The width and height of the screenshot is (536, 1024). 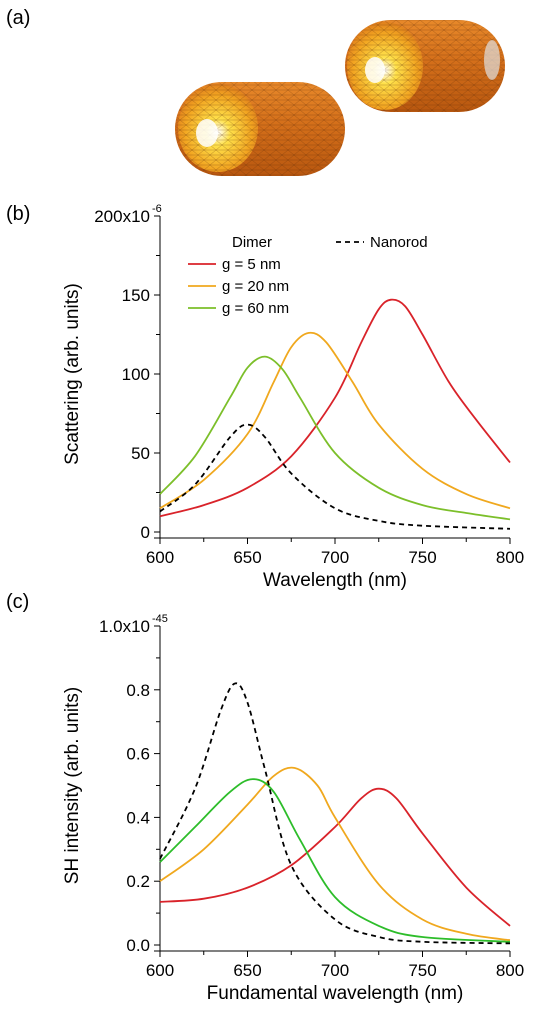 I want to click on chart-c-y-tick-label: 0.6, so click(x=138, y=754).